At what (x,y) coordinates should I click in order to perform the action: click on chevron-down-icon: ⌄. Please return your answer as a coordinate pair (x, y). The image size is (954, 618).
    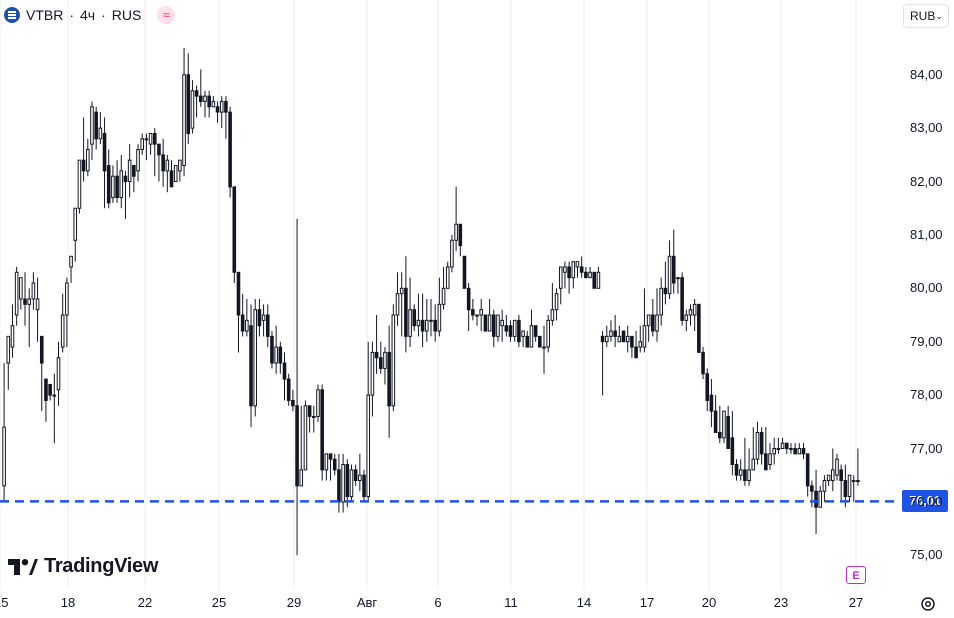
    Looking at the image, I should click on (939, 15).